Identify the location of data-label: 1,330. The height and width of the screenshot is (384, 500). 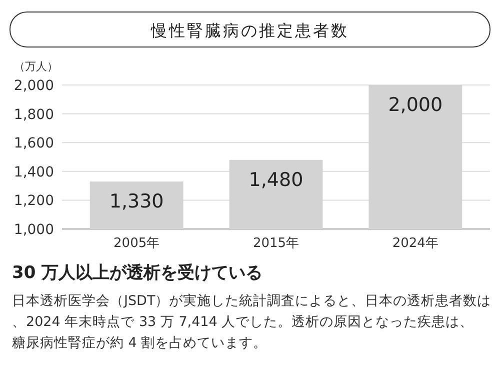
(136, 201).